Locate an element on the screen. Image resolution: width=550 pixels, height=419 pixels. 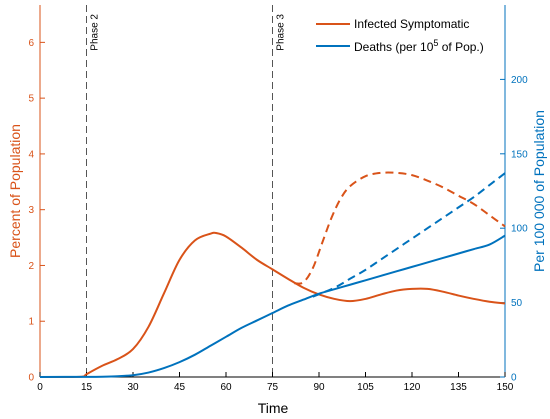
right-y-tick-label: 0 is located at coordinates (514, 378).